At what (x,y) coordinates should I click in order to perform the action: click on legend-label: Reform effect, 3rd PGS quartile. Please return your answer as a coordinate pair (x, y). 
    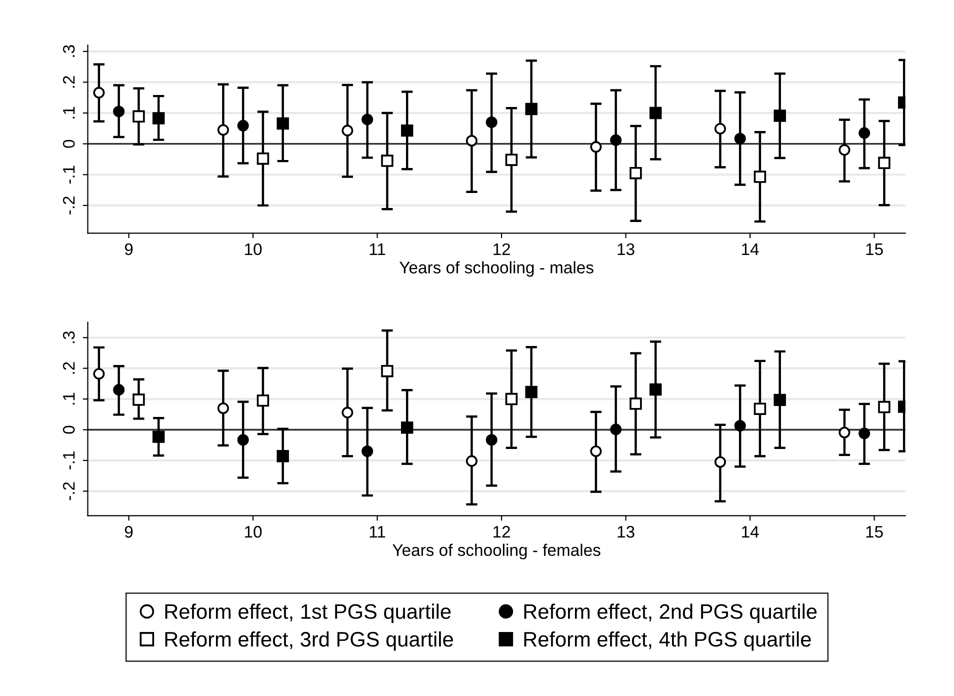
    Looking at the image, I should click on (309, 641).